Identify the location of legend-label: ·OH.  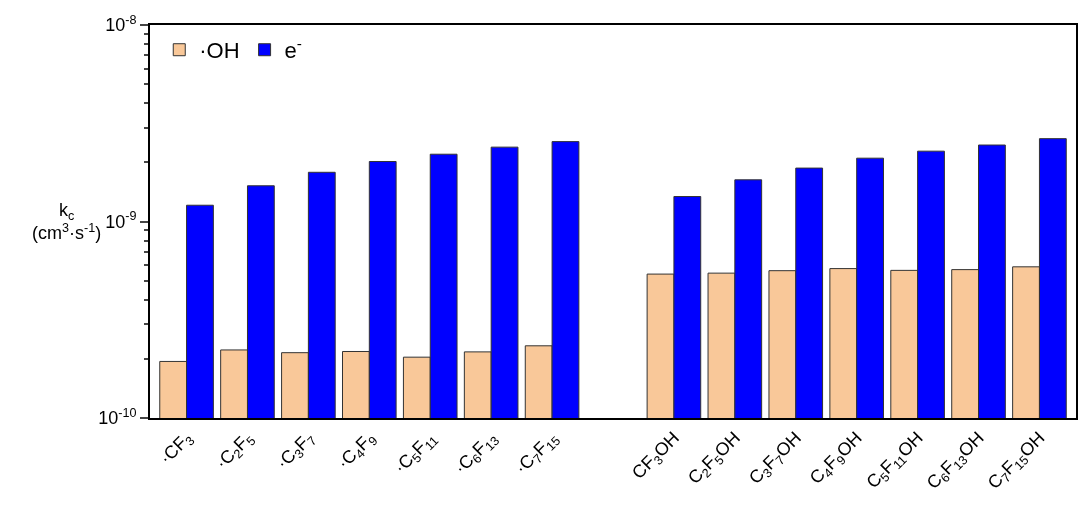
(219, 51).